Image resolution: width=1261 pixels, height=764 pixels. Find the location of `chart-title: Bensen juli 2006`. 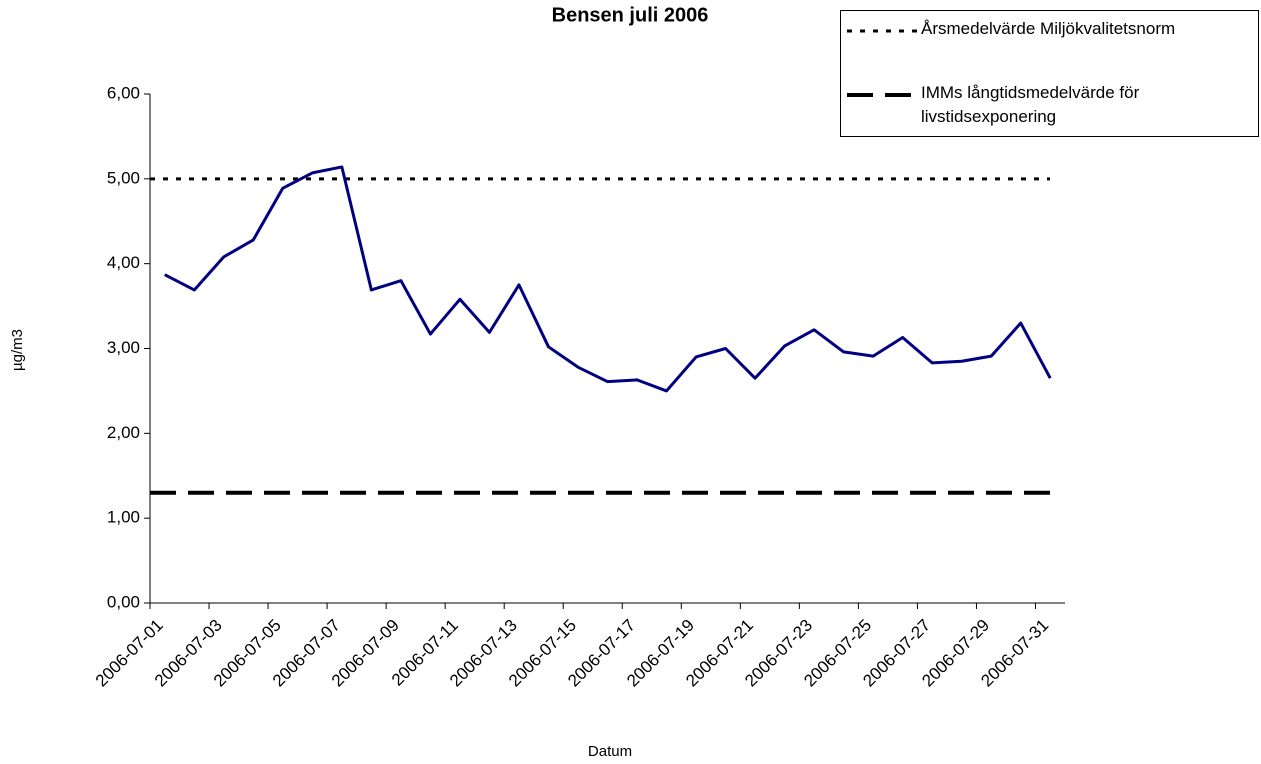

chart-title: Bensen juli 2006 is located at coordinates (630, 15).